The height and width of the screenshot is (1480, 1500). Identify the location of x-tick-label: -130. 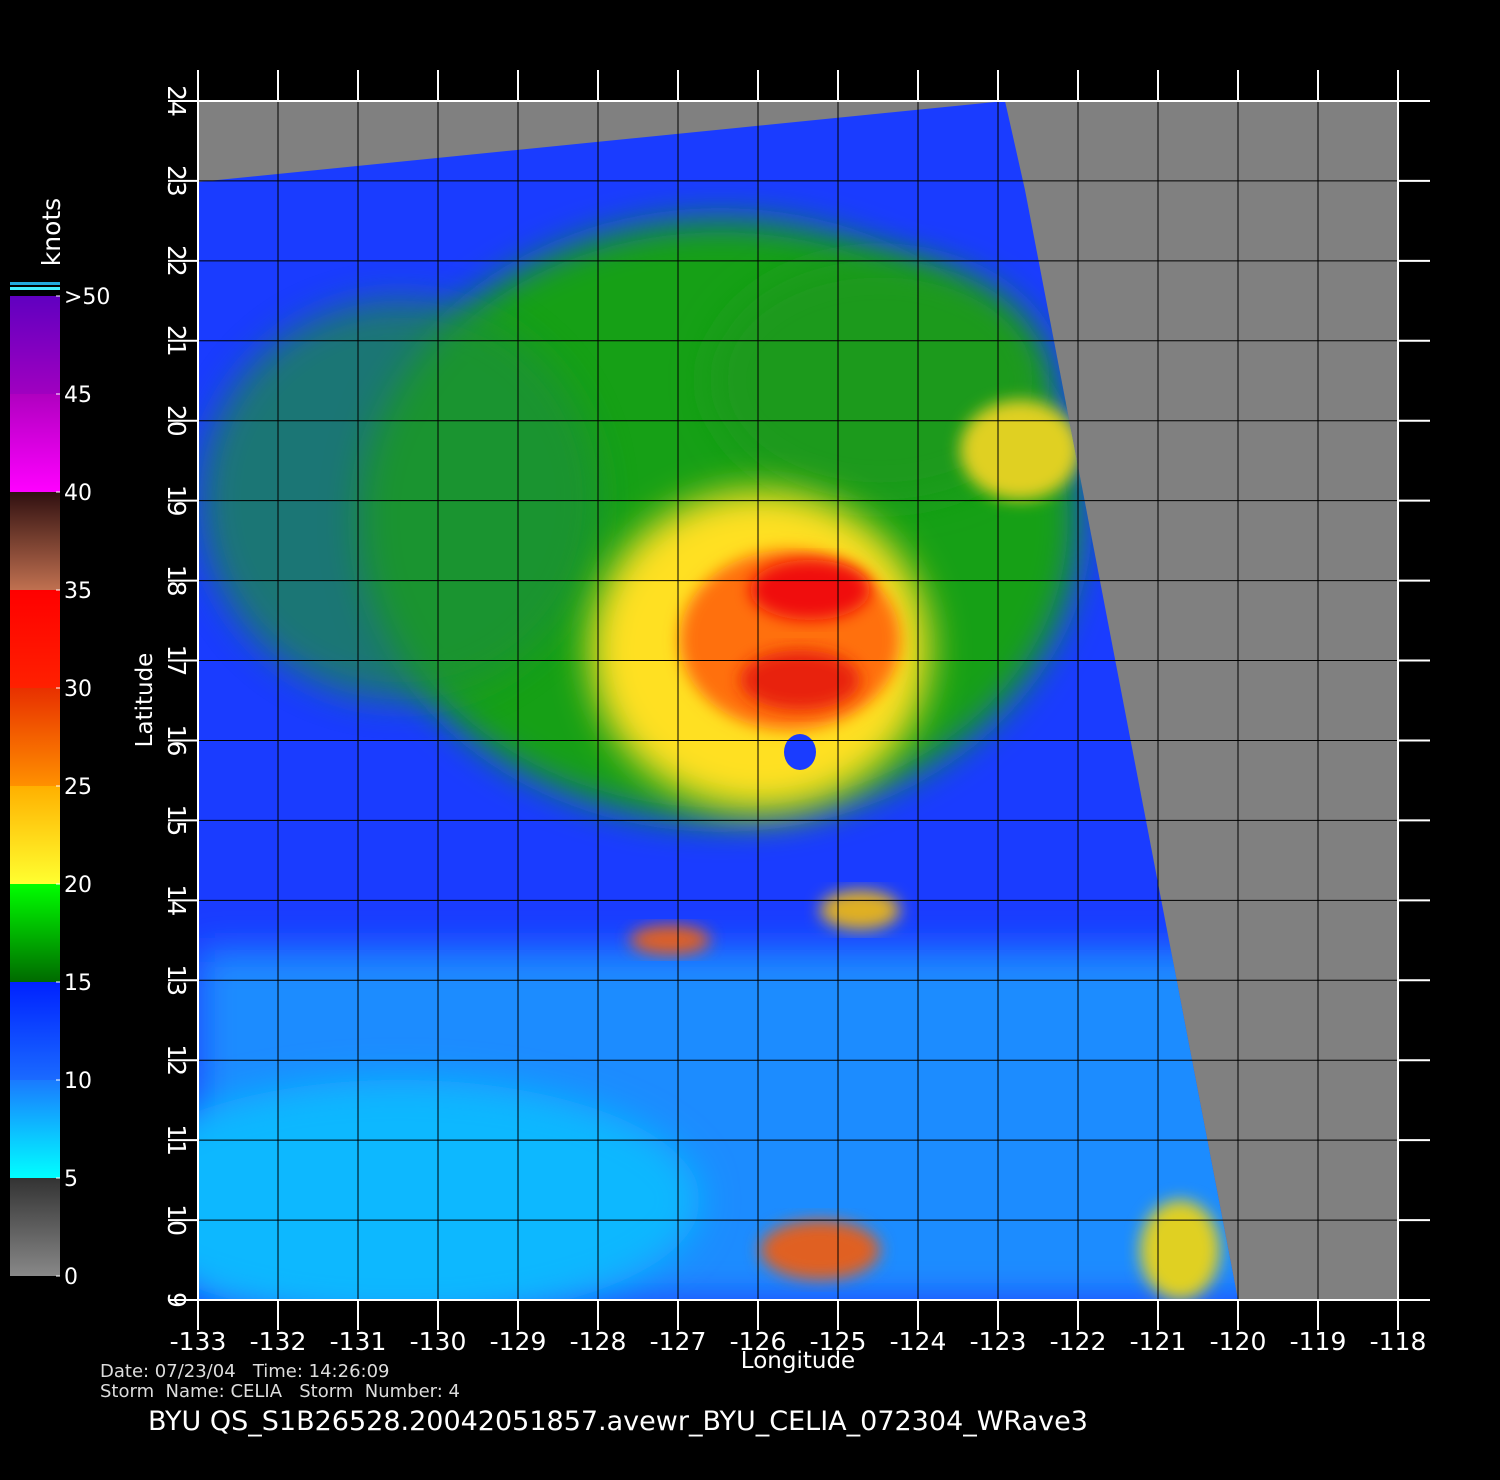
(438, 1341).